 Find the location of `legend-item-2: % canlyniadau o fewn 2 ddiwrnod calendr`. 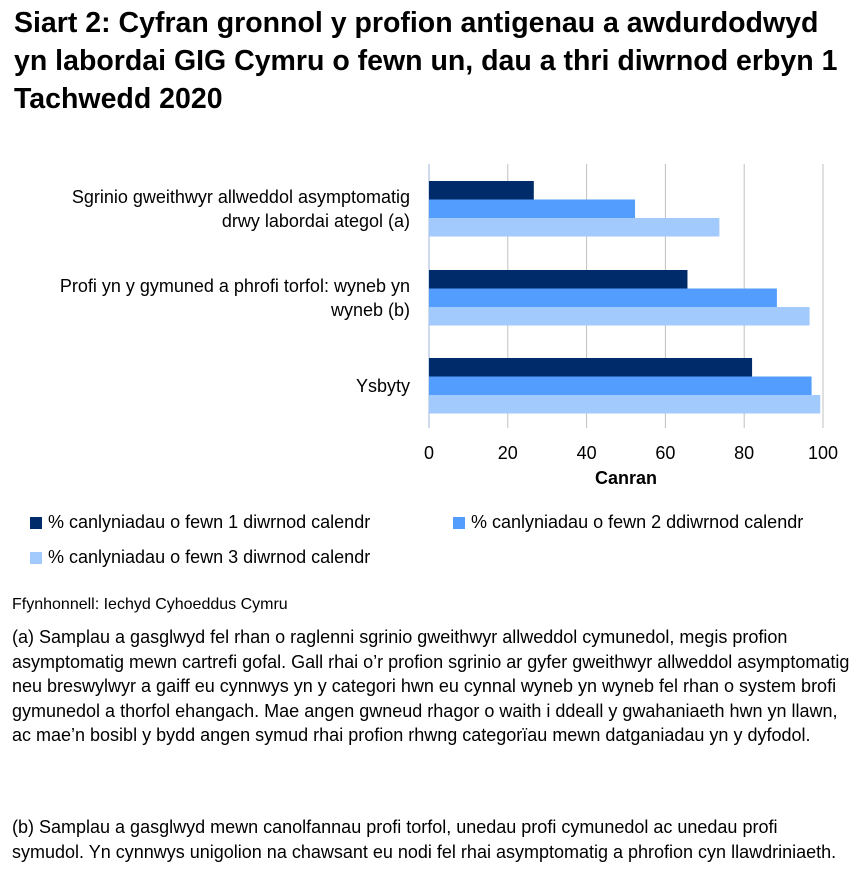

legend-item-2: % canlyniadau o fewn 2 ddiwrnod calendr is located at coordinates (628, 522).